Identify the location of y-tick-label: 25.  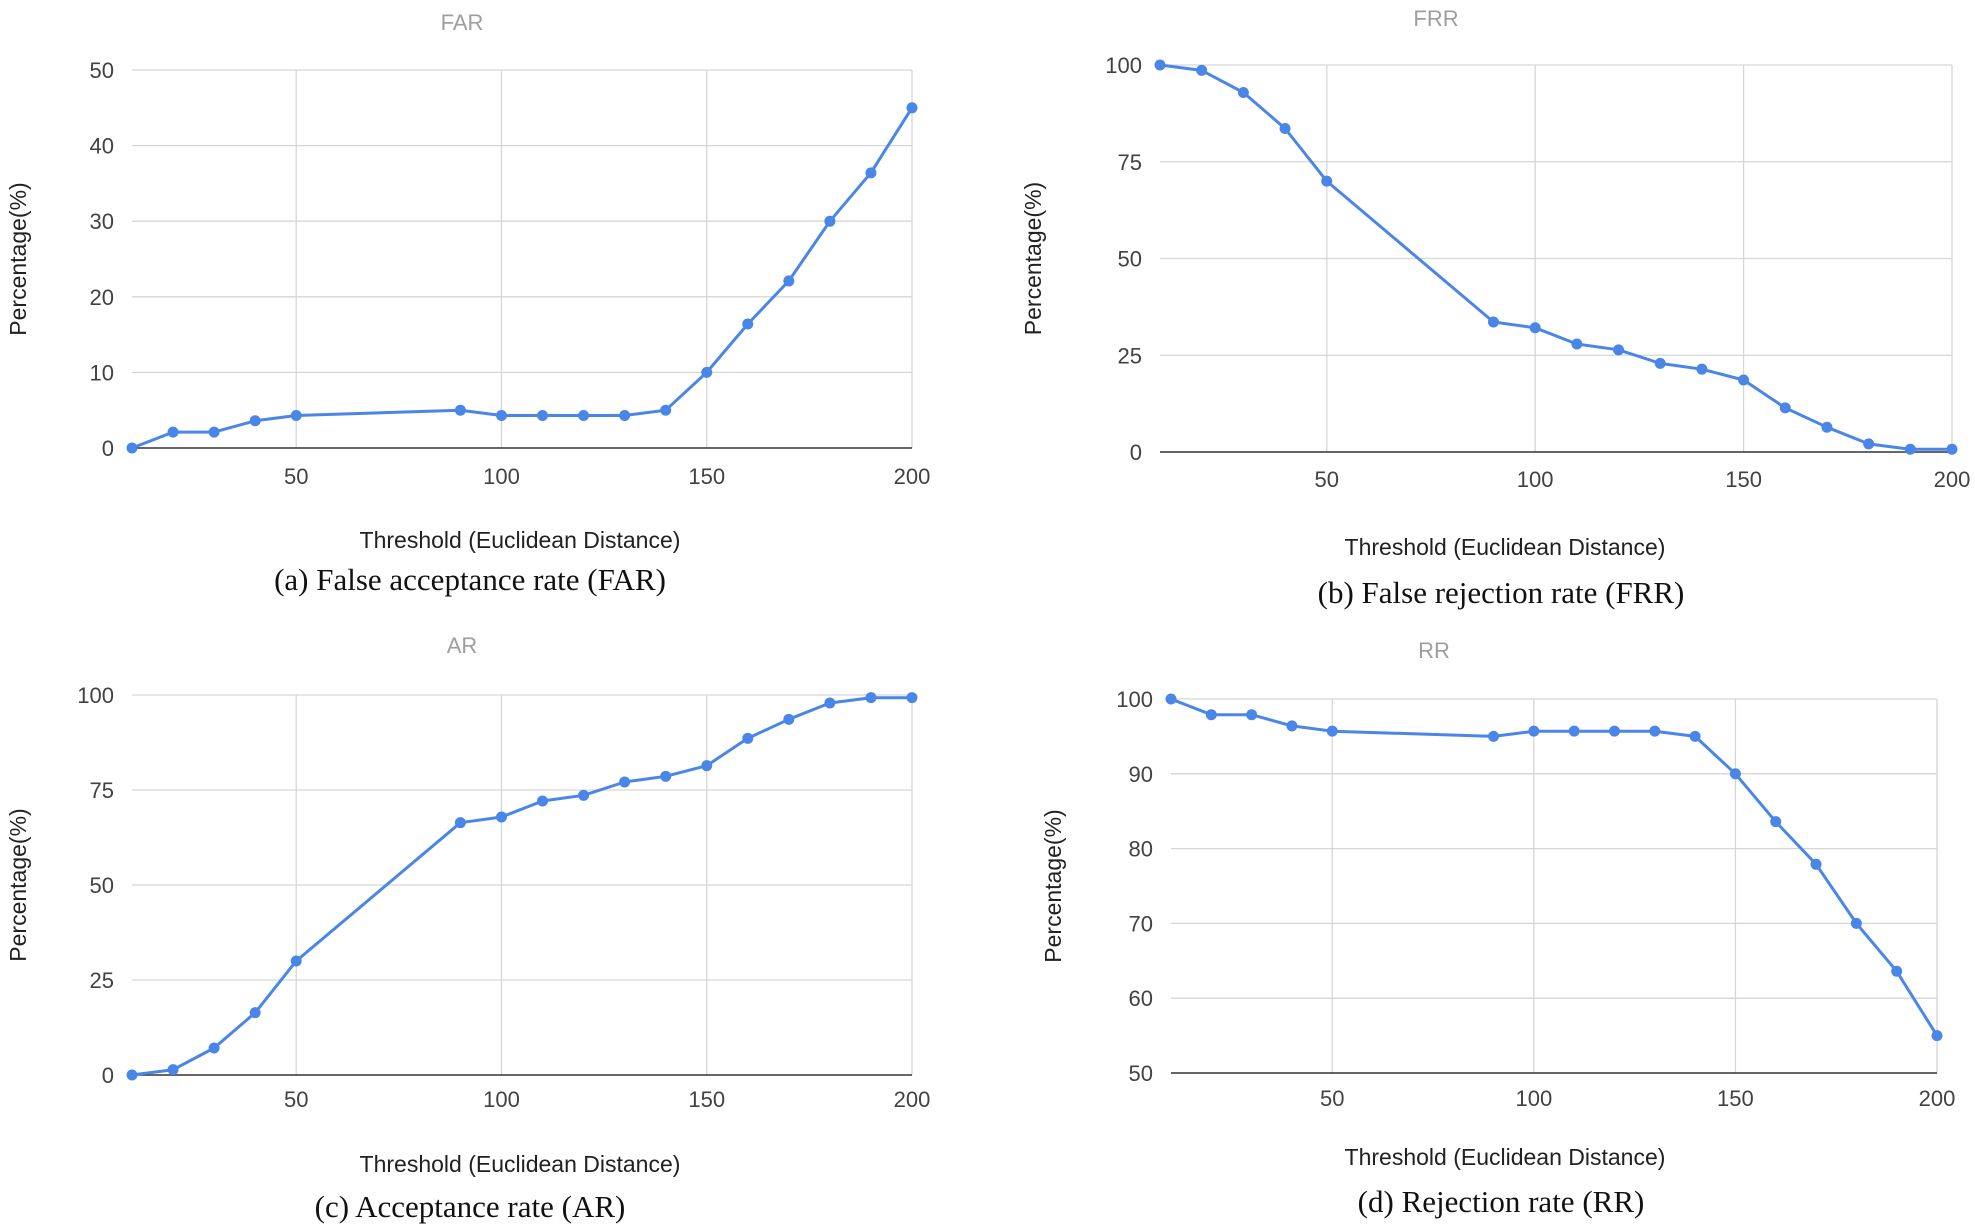
(1130, 355).